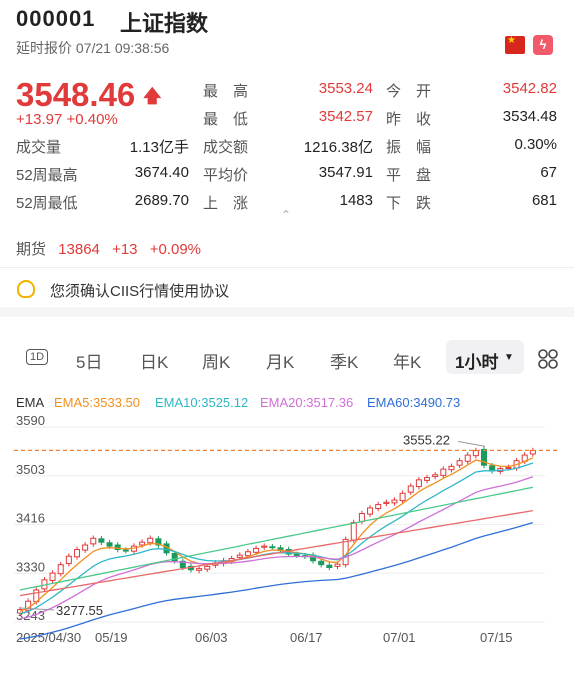 This screenshot has height=680, width=574. What do you see at coordinates (30, 469) in the screenshot?
I see `y-tick-label: 3503` at bounding box center [30, 469].